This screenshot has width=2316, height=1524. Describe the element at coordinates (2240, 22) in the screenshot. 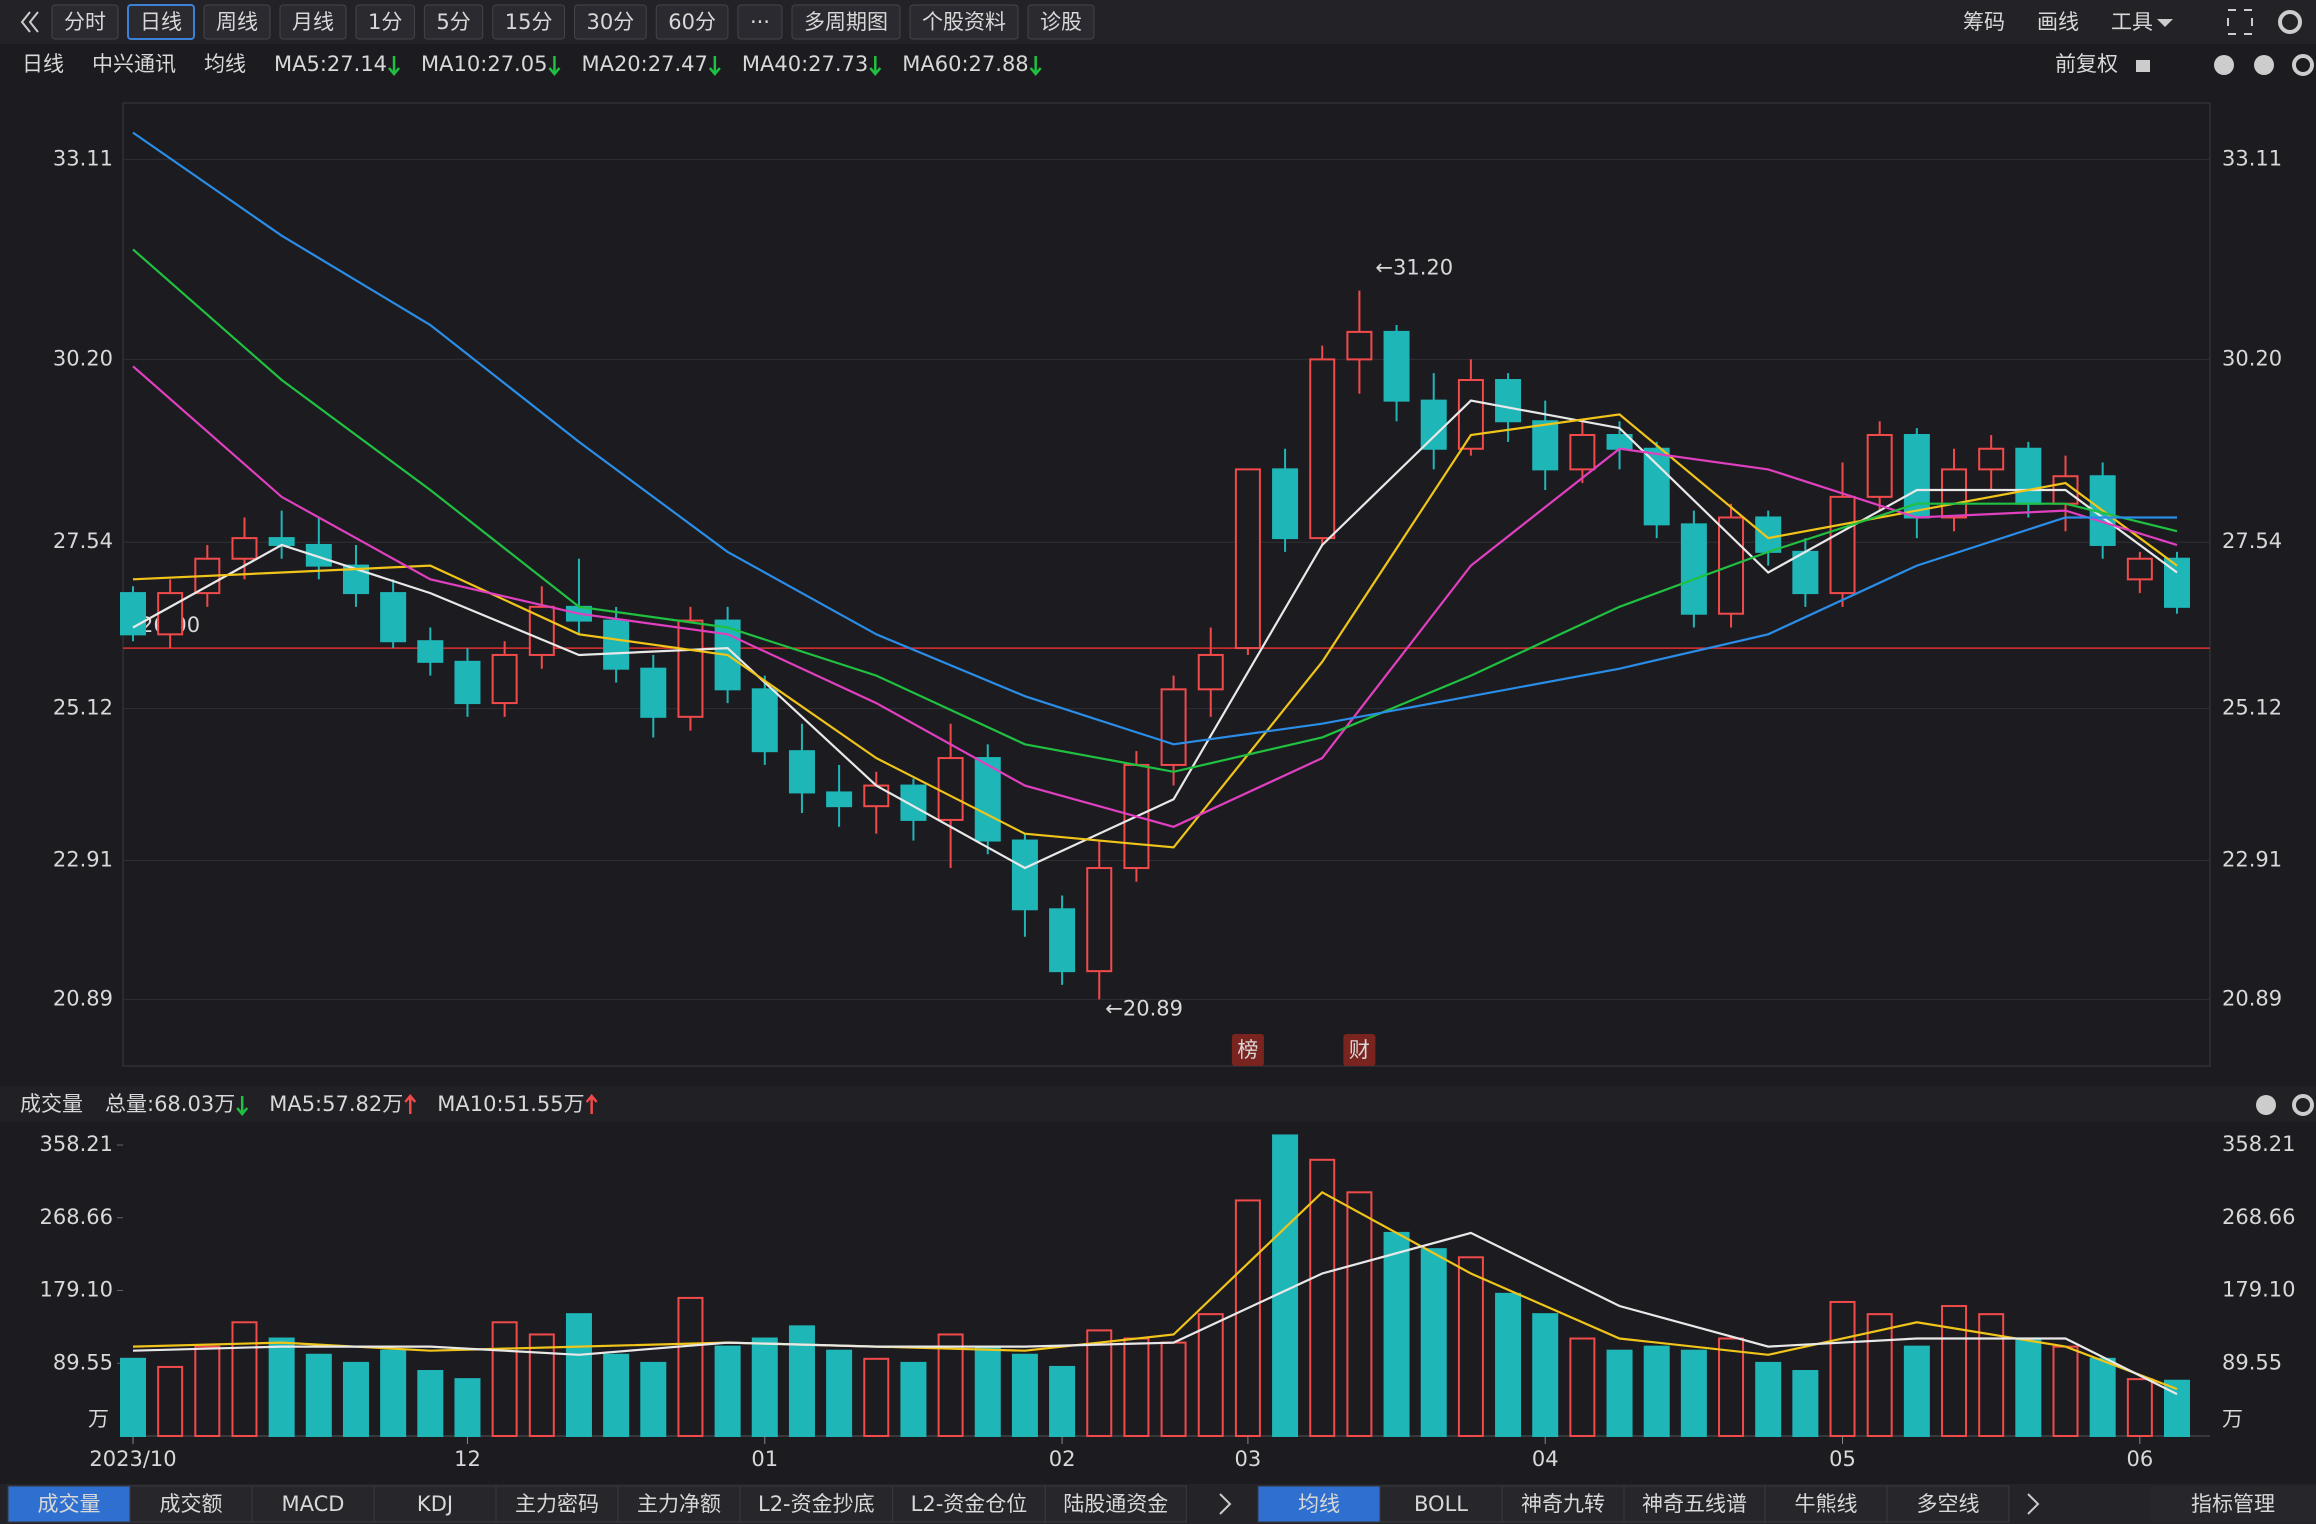

I see `fullscreen-icon` at that location.